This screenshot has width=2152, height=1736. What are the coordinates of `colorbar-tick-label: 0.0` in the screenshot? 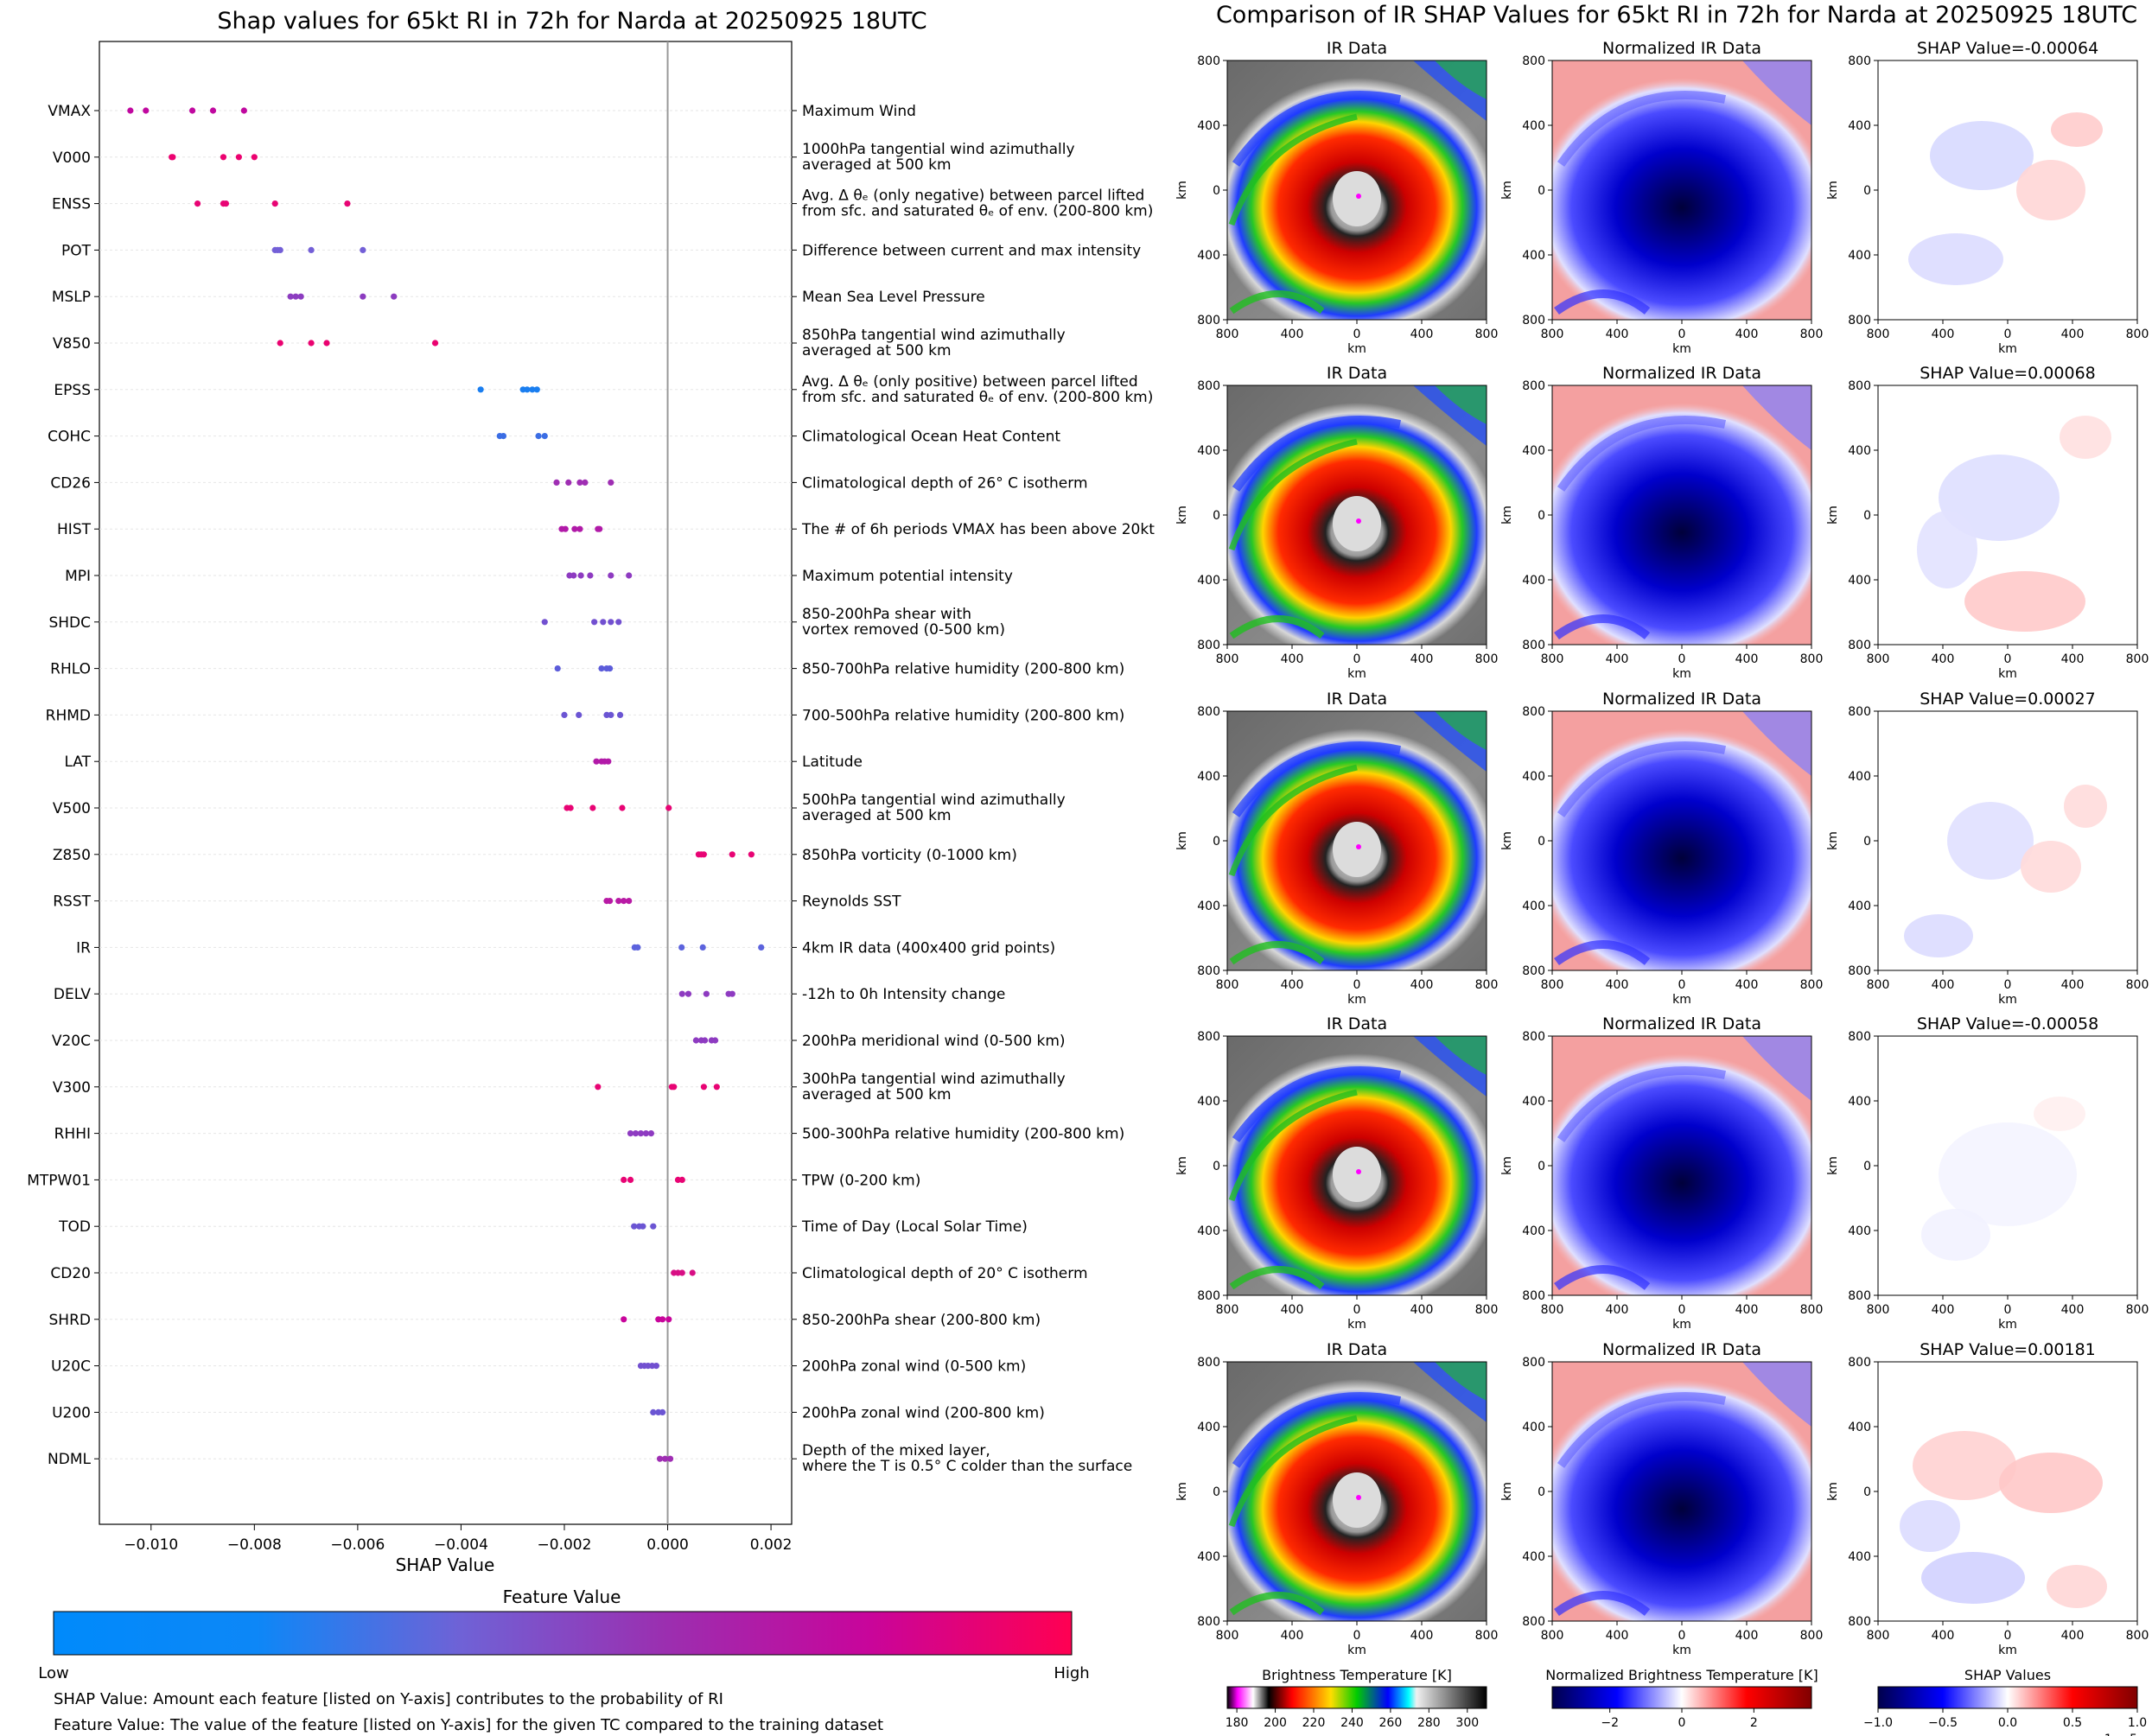 It's located at (2007, 1723).